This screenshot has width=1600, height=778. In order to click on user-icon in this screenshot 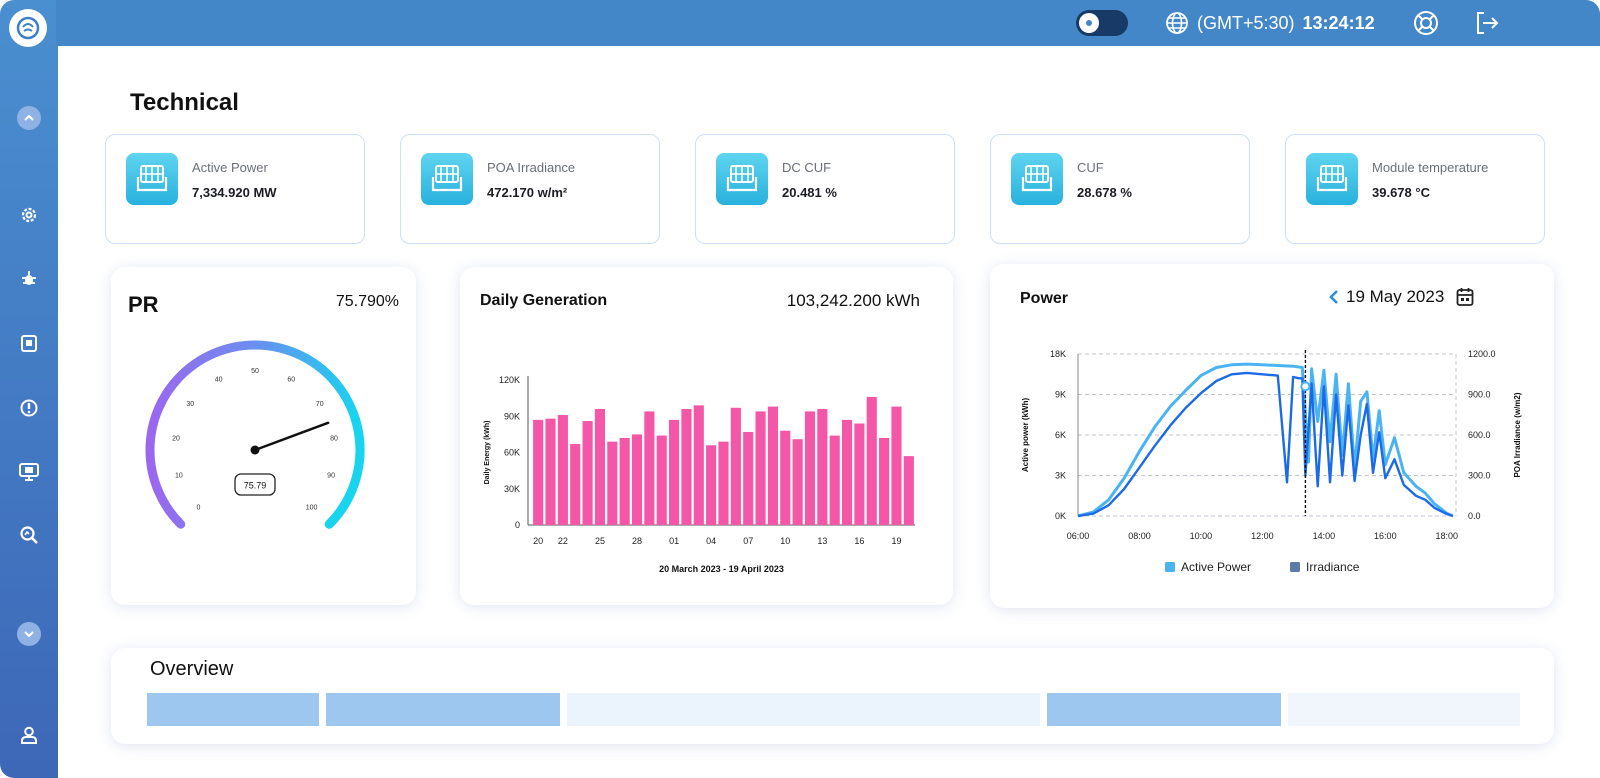, I will do `click(29, 735)`.